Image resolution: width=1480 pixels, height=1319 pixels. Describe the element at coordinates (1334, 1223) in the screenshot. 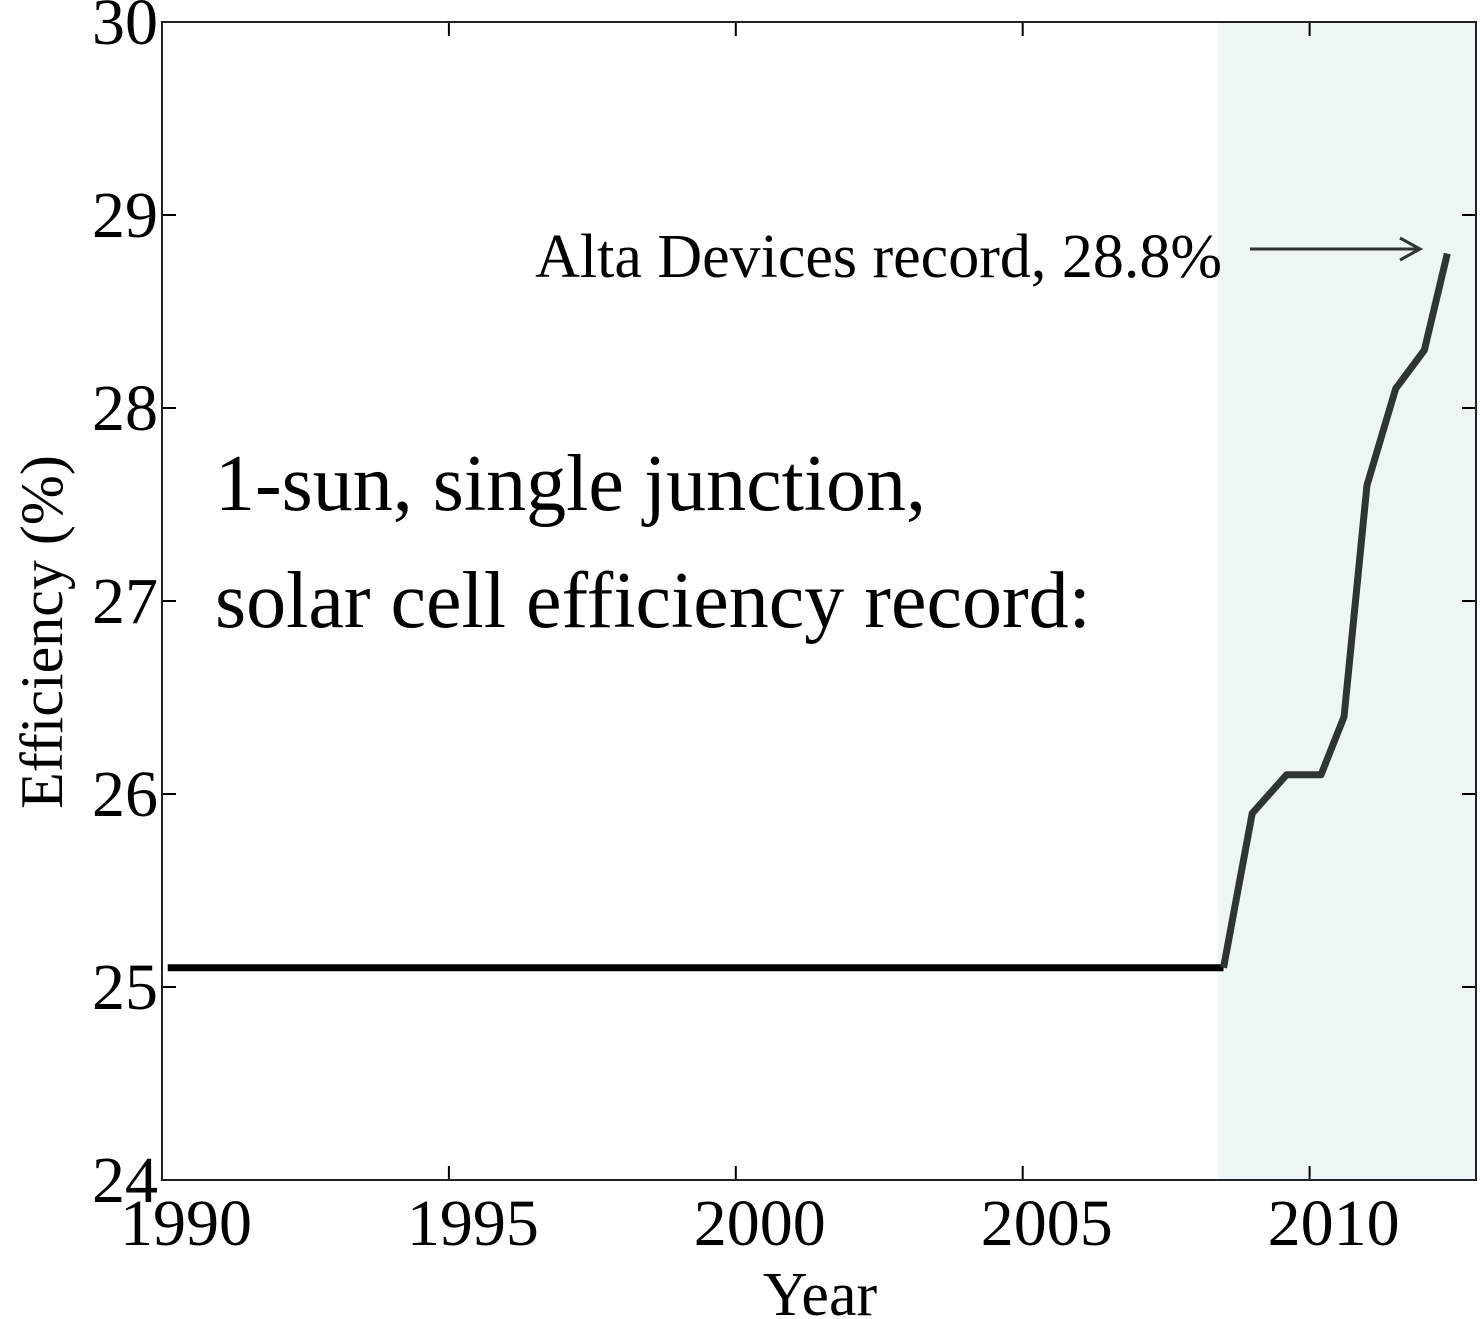

I see `x-tick-label: 2010` at that location.